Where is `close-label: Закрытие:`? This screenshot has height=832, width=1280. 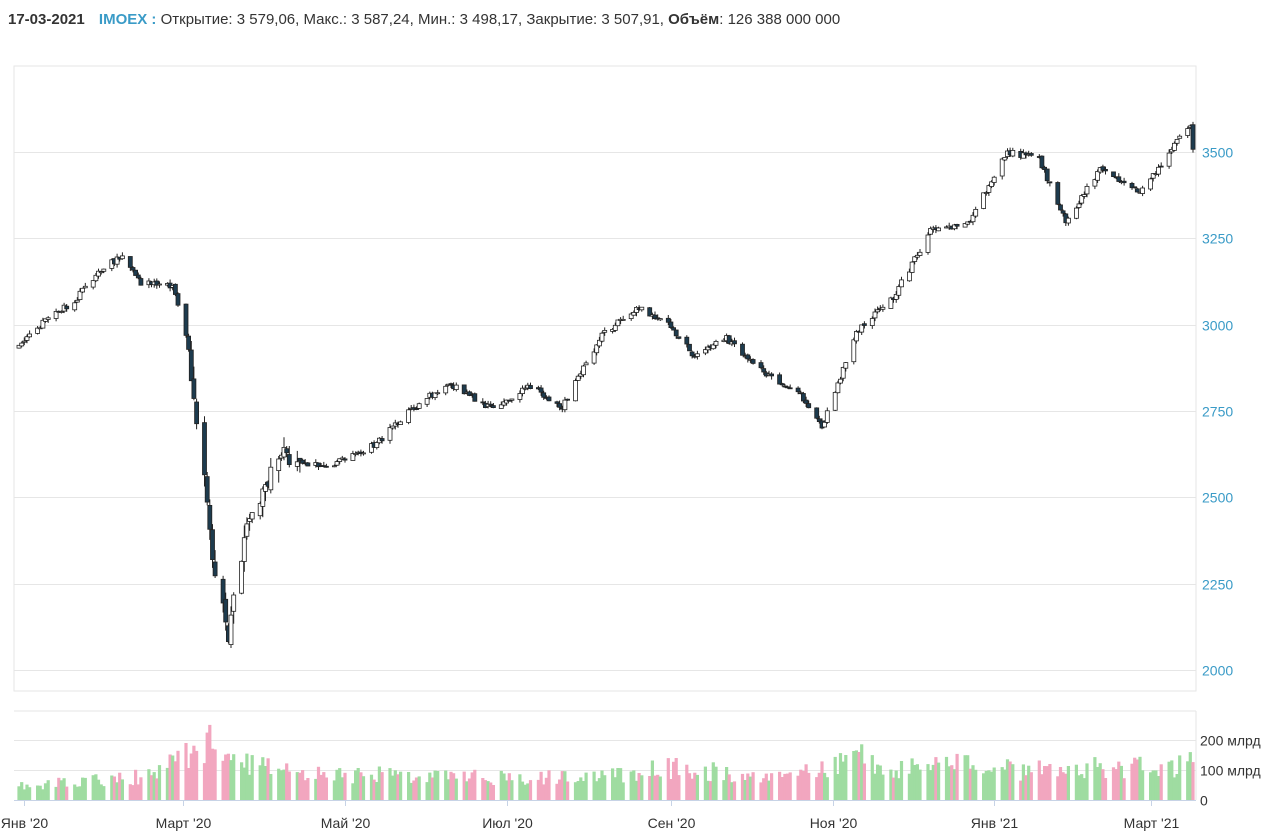 close-label: Закрытие: is located at coordinates (562, 19).